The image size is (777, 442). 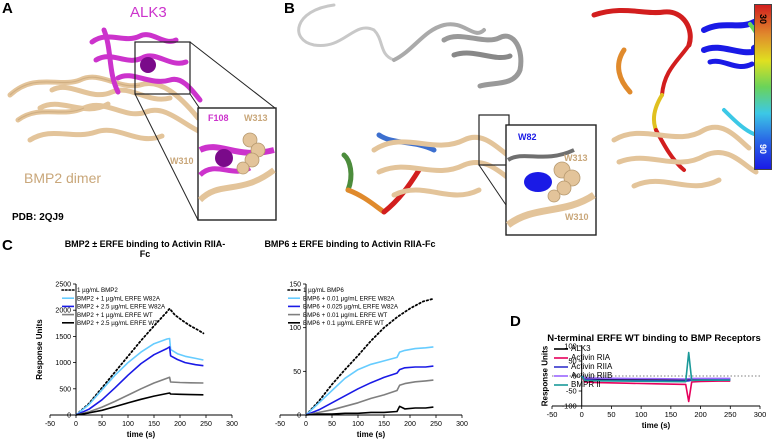 I want to click on legend-label-5: BMP6 + 0.1 µg/mL ERFE WT, so click(x=343, y=323).